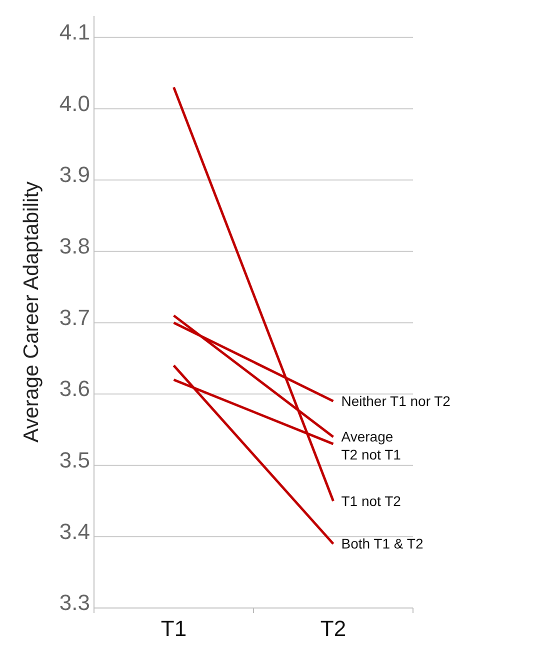  Describe the element at coordinates (371, 500) in the screenshot. I see `series-label: T1 not T2` at that location.